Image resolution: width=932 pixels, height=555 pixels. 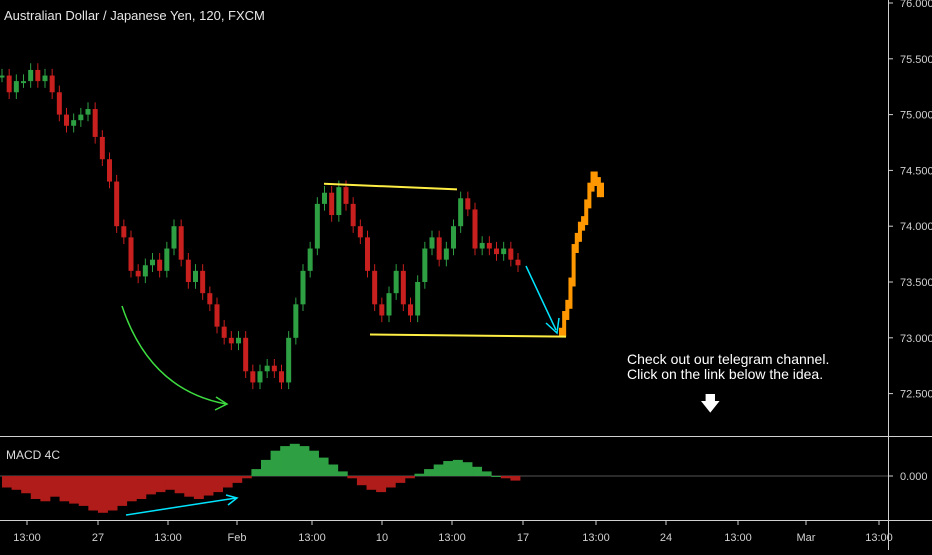 What do you see at coordinates (33, 455) in the screenshot?
I see `indicator-label: MACD 4C` at bounding box center [33, 455].